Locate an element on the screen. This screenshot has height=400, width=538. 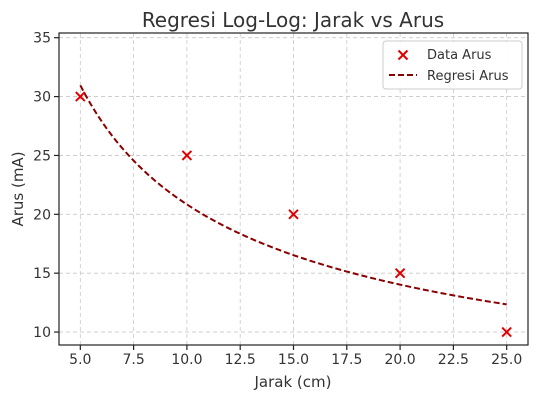
y-tick-label: 10 is located at coordinates (42, 333).